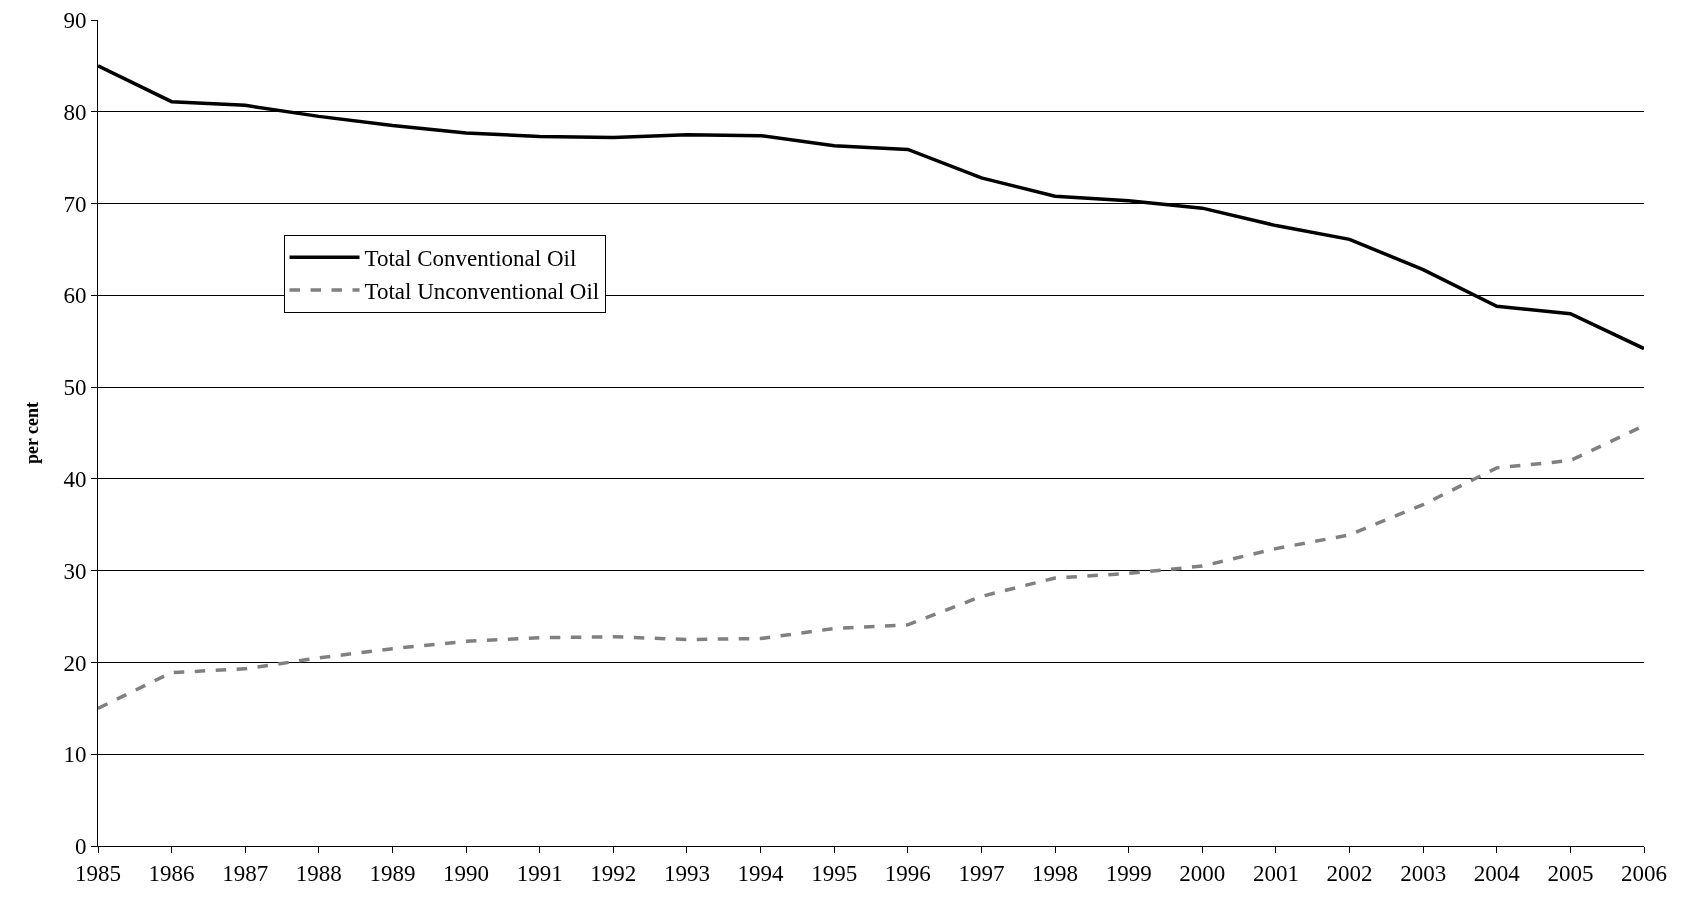 The height and width of the screenshot is (907, 1690). I want to click on y-tick-label: 50, so click(75, 388).